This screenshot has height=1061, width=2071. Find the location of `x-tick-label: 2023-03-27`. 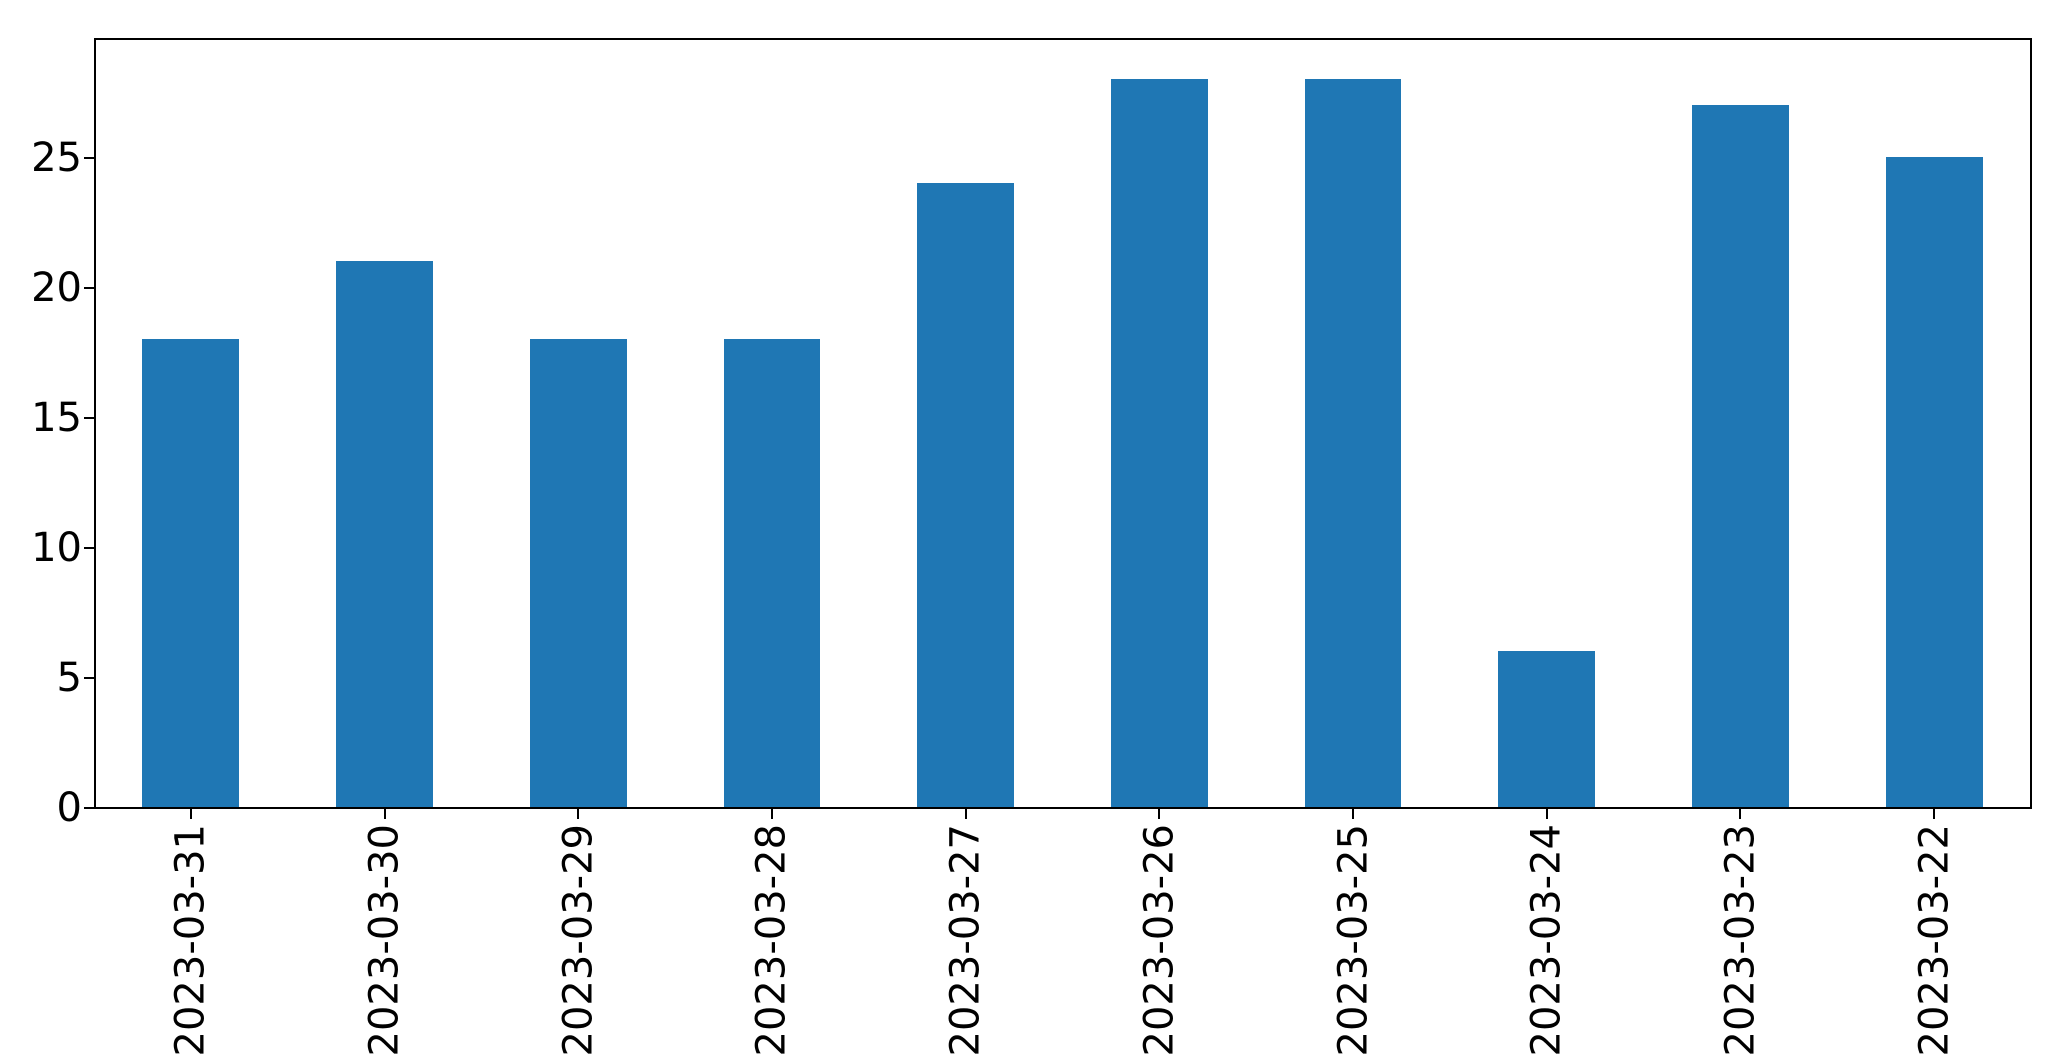

x-tick-label: 2023-03-27 is located at coordinates (965, 940).